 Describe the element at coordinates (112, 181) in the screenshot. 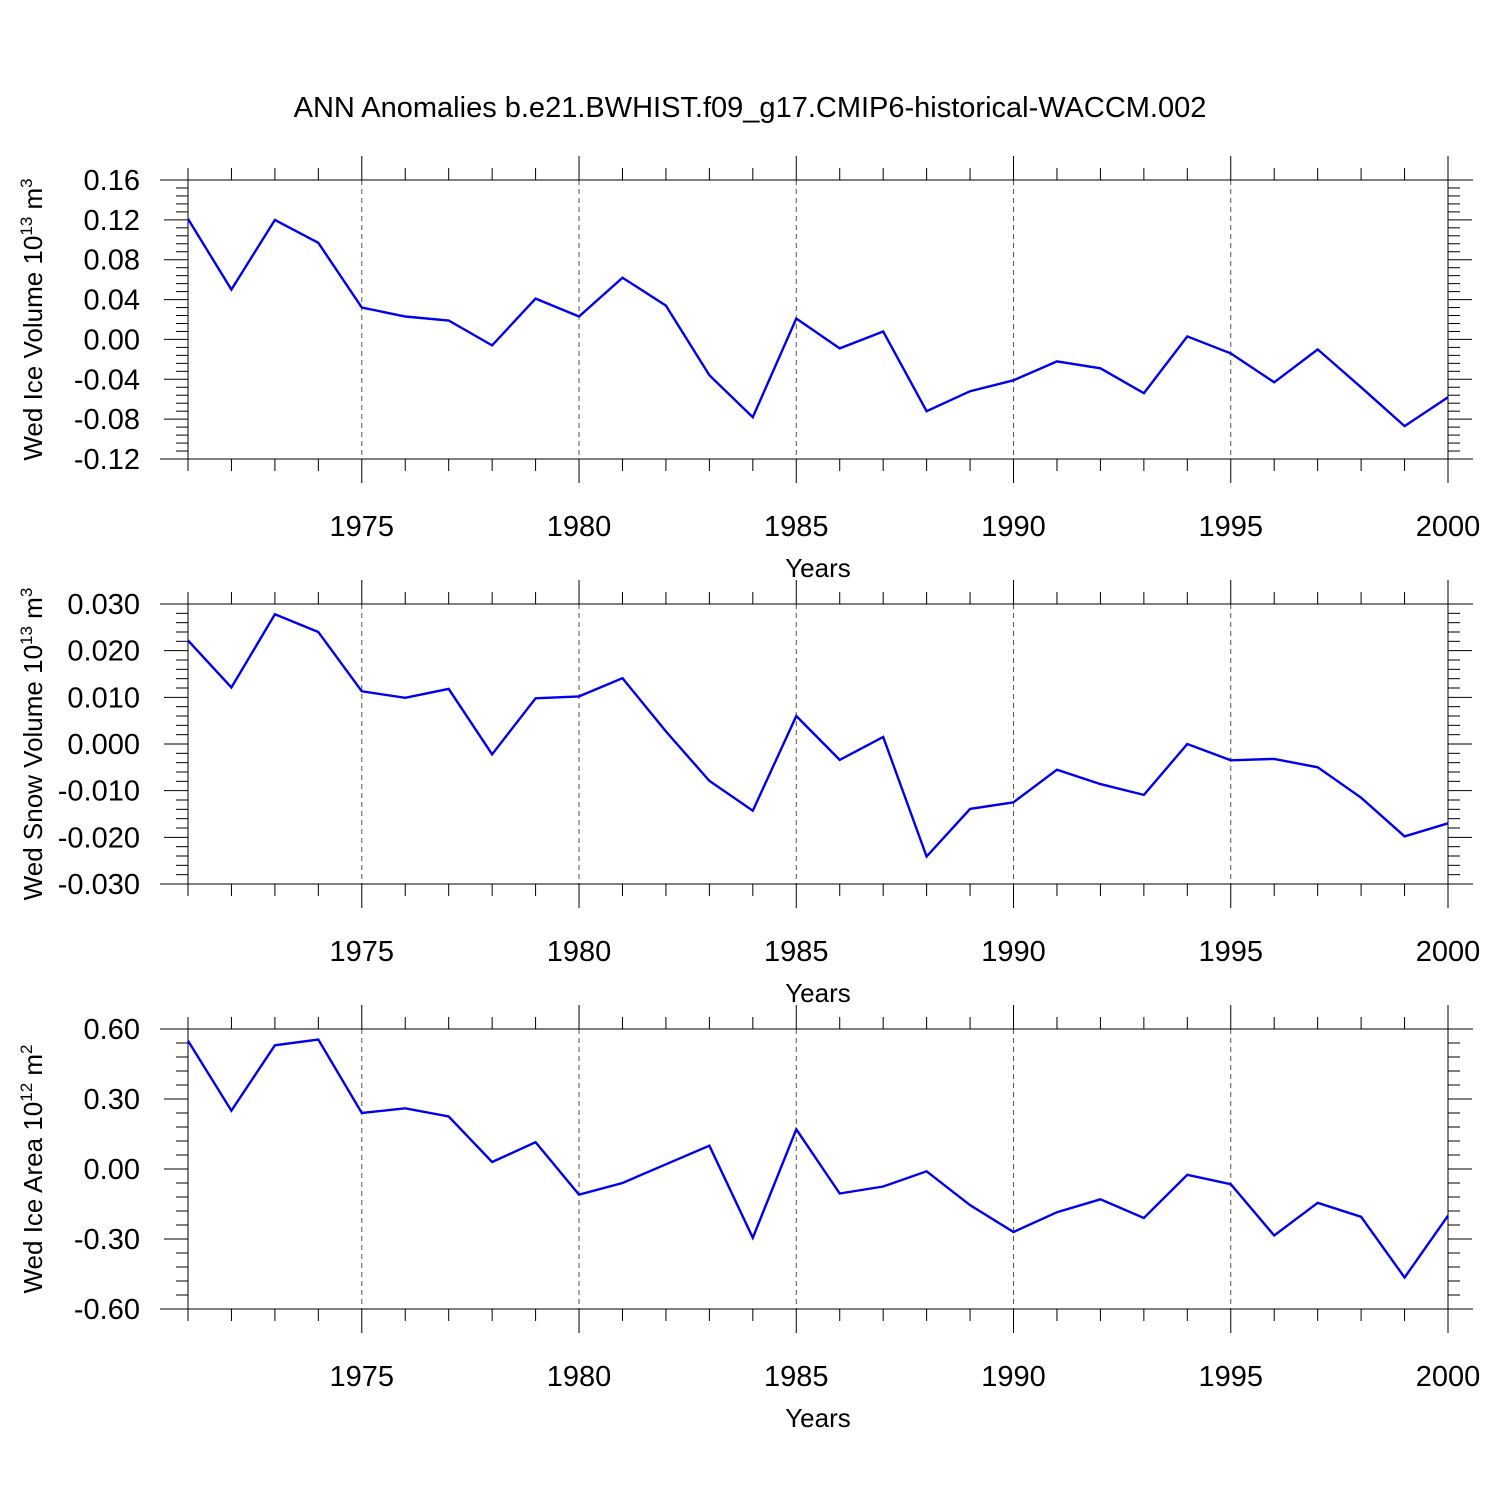

I see `y-tick-label: 0.16` at that location.